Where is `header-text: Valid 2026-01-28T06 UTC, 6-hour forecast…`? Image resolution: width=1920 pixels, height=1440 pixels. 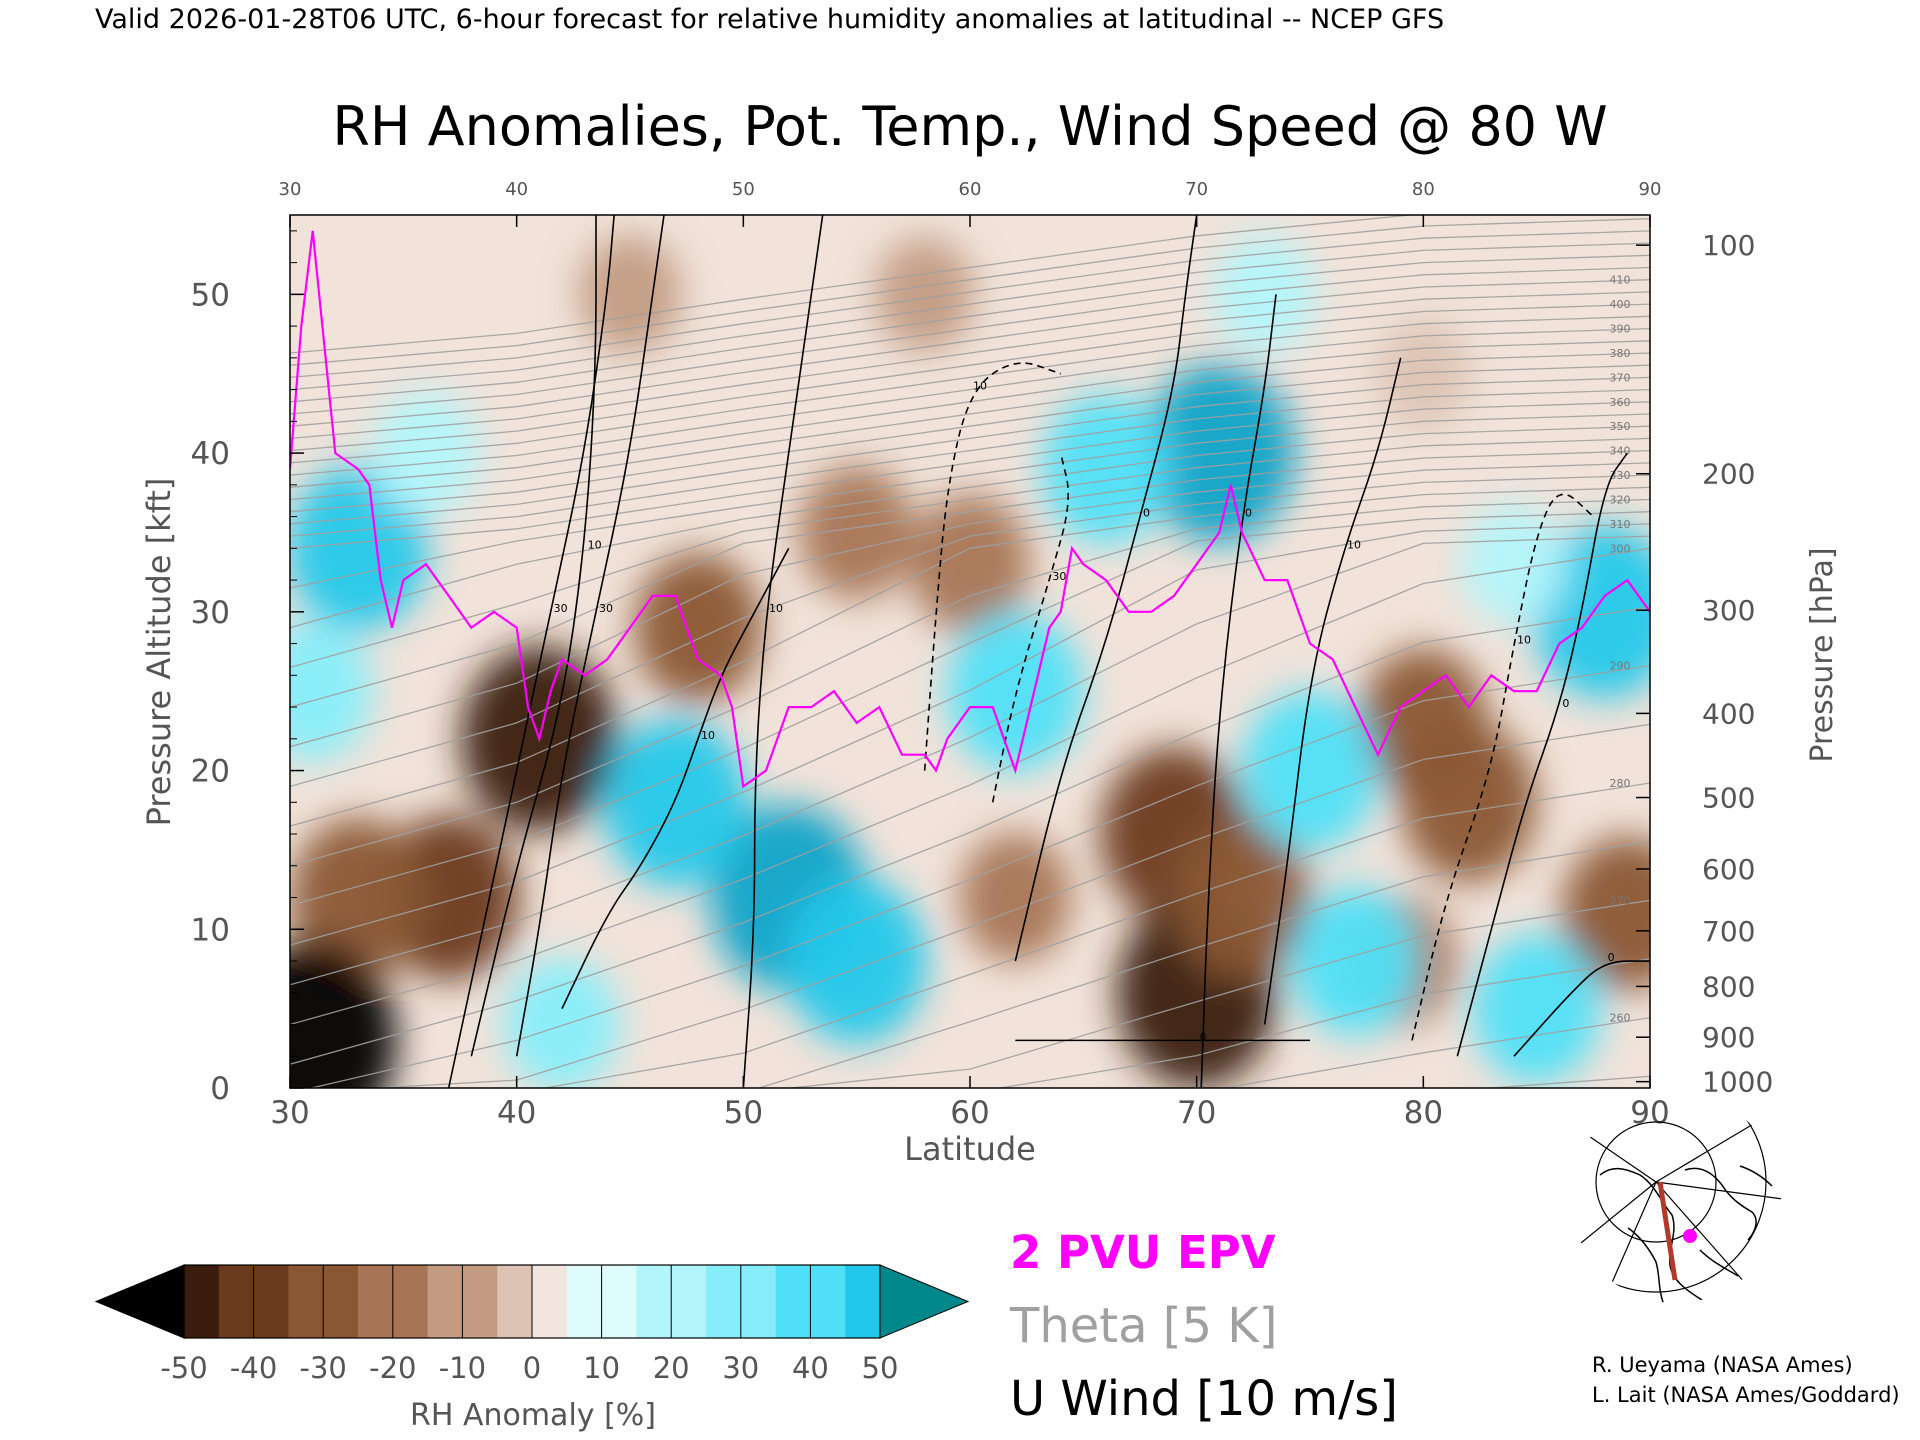 header-text: Valid 2026-01-28T06 UTC, 6-hour forecast… is located at coordinates (769, 19).